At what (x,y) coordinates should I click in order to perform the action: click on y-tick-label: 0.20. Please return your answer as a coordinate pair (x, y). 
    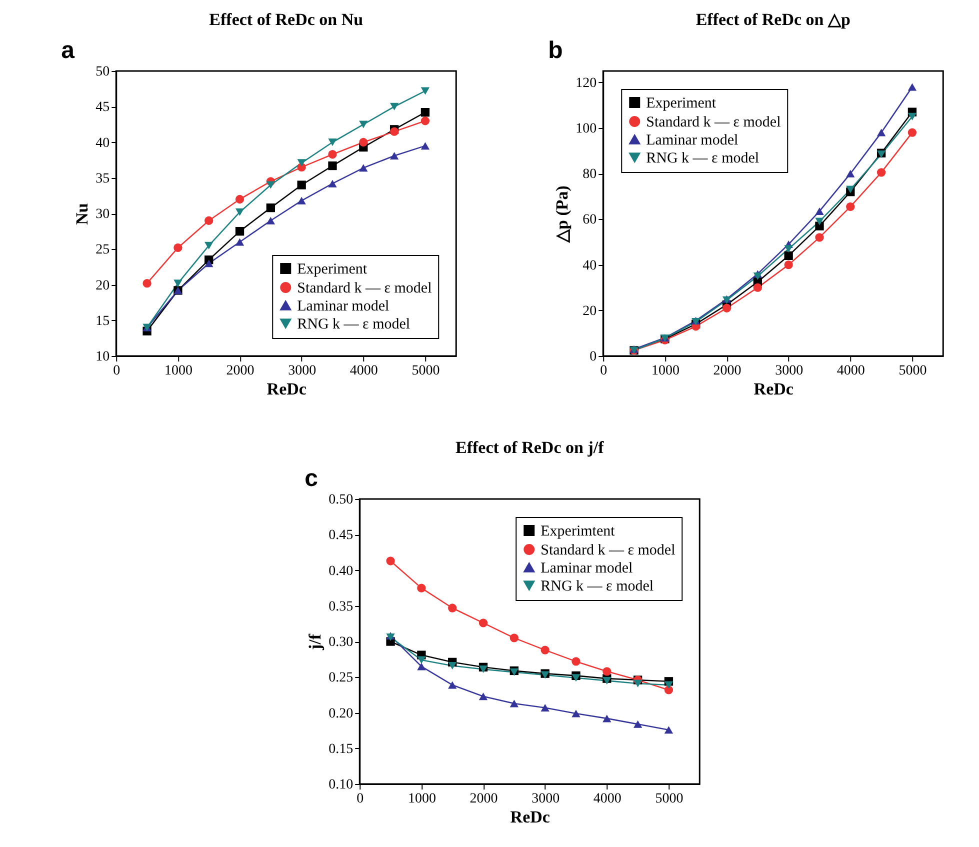
    Looking at the image, I should click on (341, 714).